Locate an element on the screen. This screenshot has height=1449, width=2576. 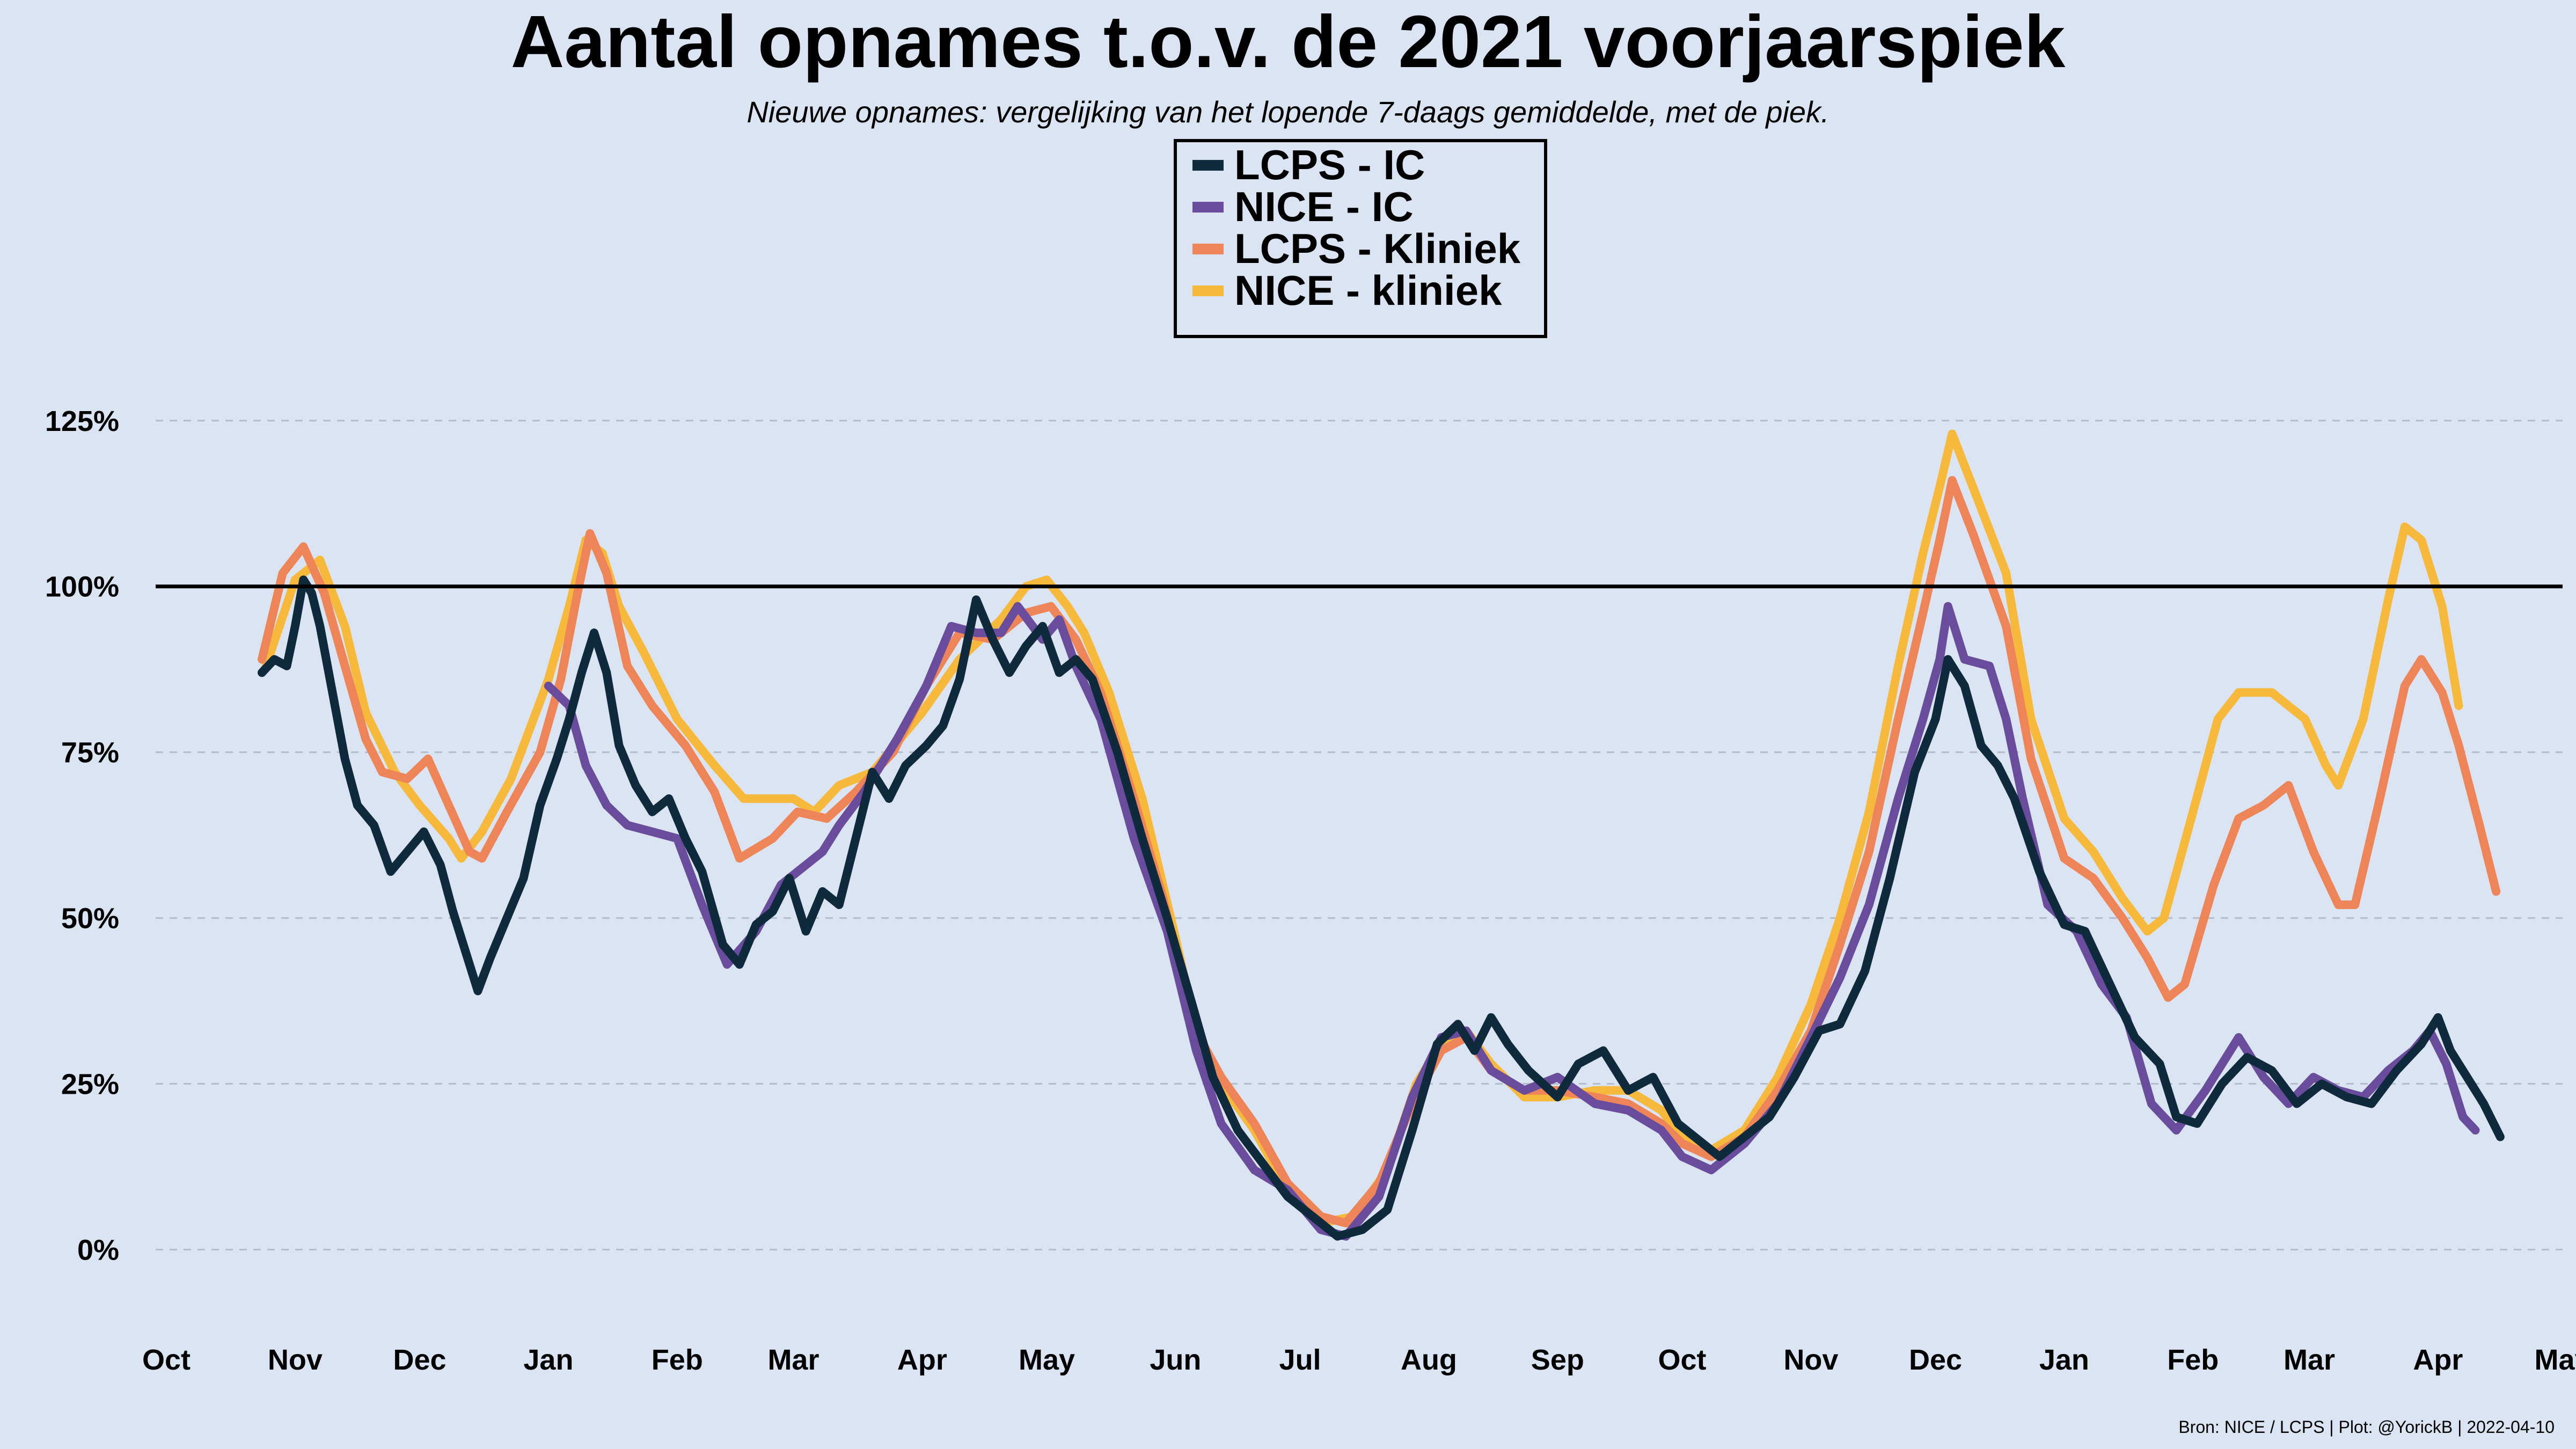
x-tick-label: Jun is located at coordinates (1175, 1360).